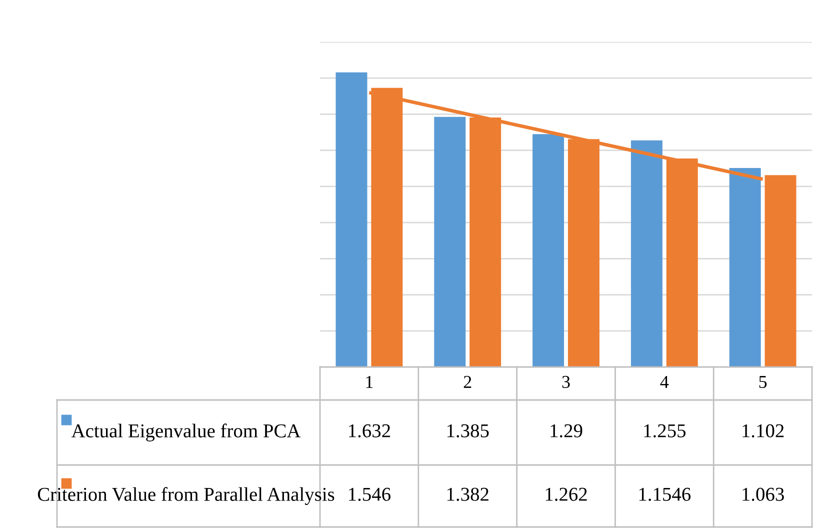 Image resolution: width=827 pixels, height=531 pixels. Describe the element at coordinates (566, 494) in the screenshot. I see `data-label: 1.262` at that location.